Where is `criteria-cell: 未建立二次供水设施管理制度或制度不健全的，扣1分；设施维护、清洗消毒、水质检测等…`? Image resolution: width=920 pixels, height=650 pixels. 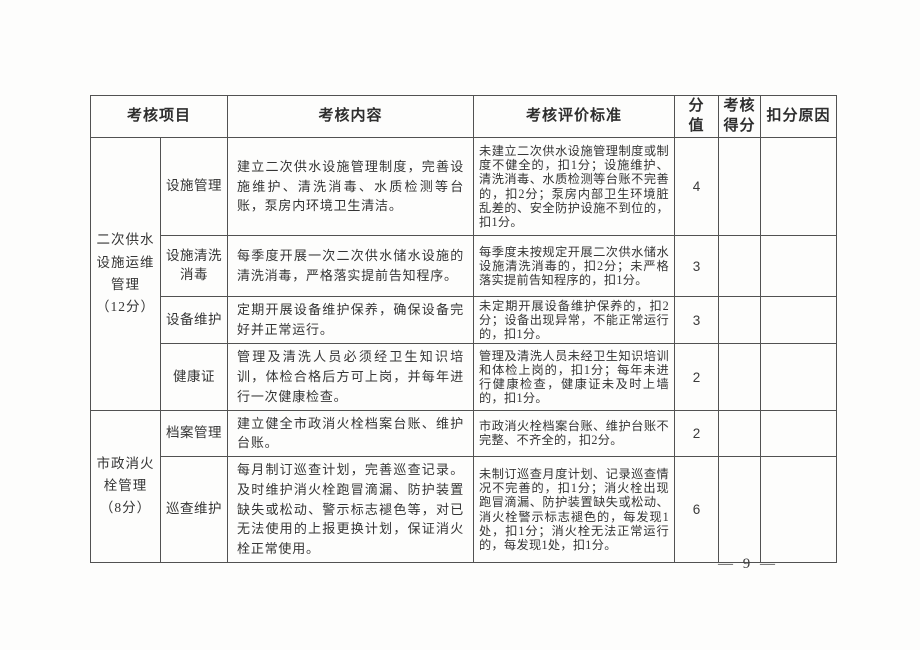 criteria-cell: 未建立二次供水设施管理制度或制度不健全的，扣1分；设施维护、清洗消毒、水质检测等… is located at coordinates (574, 186).